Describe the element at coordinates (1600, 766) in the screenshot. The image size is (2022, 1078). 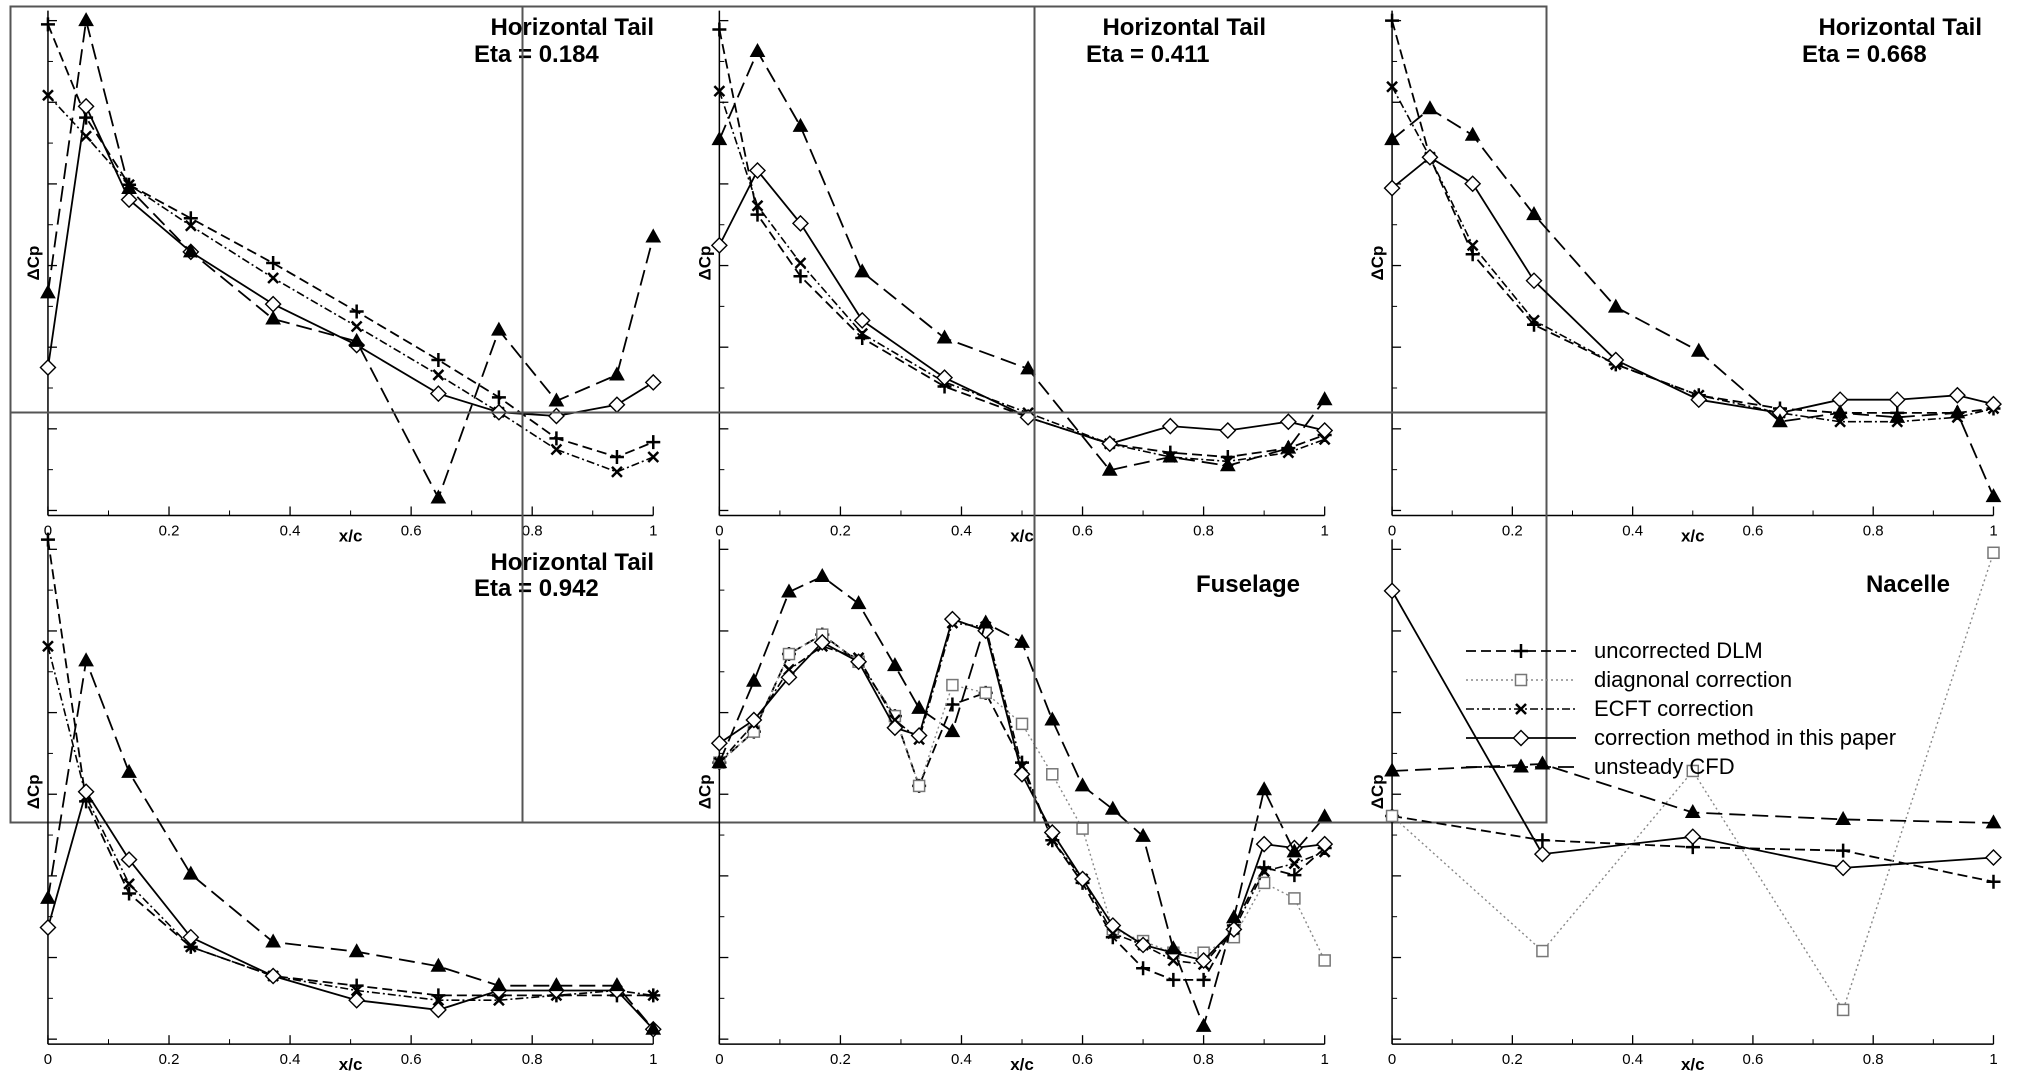
I see `legend-item-unsteady-cfd: unsteady CFD` at that location.